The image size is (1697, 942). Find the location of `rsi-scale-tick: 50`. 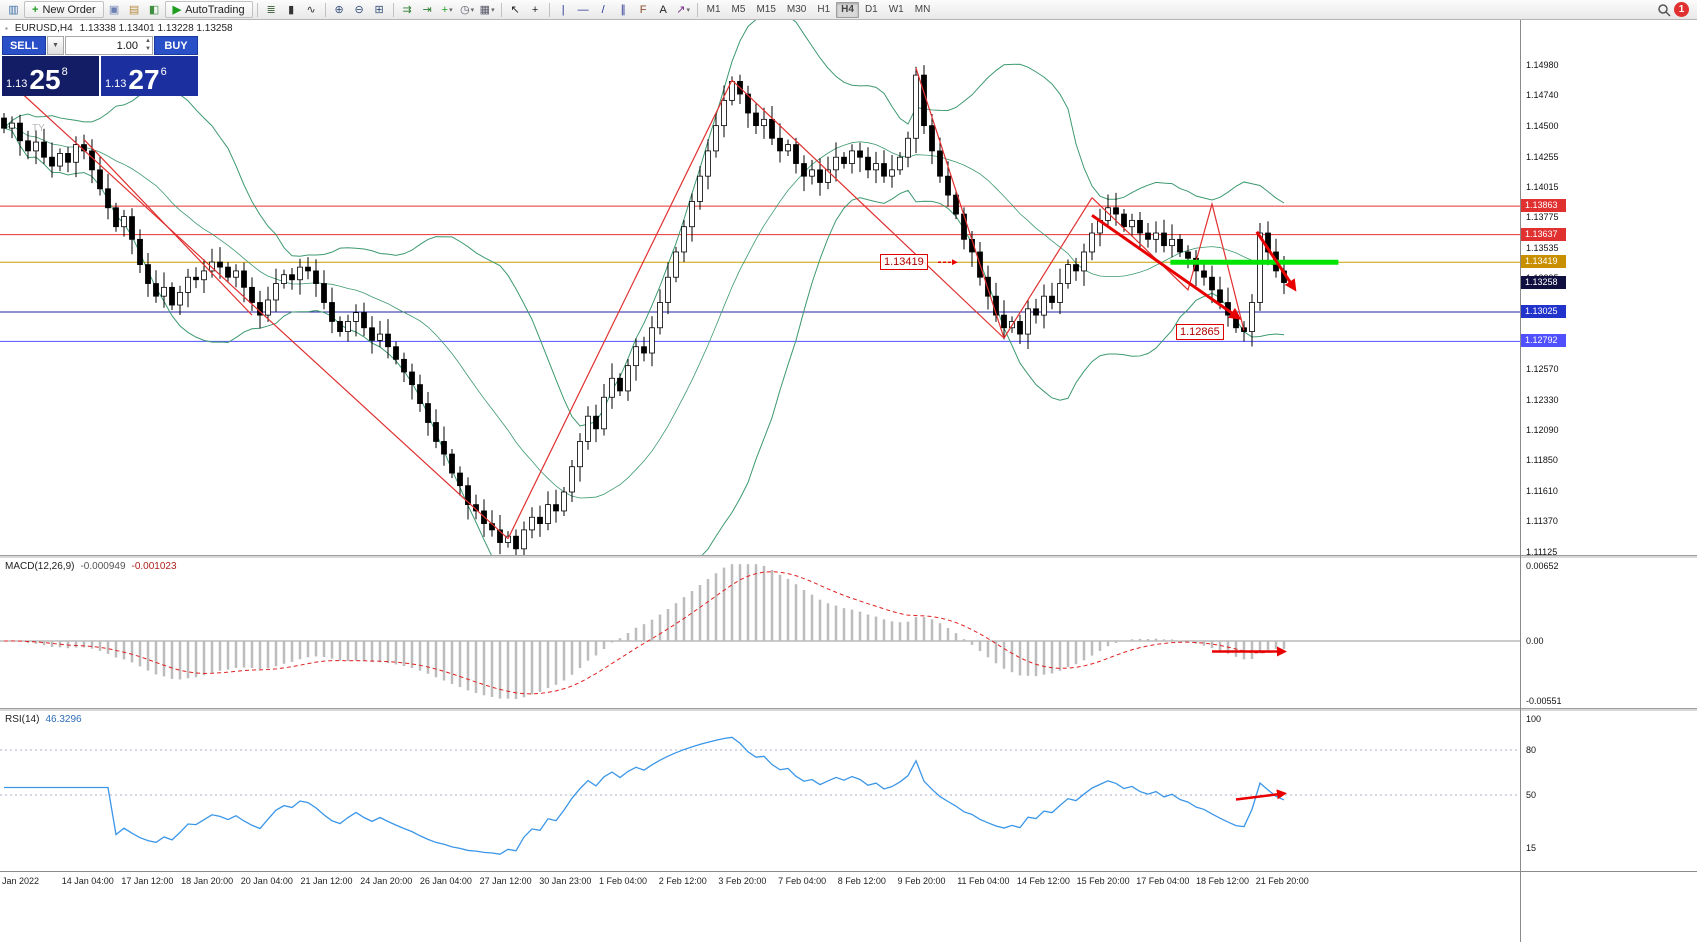

rsi-scale-tick: 50 is located at coordinates (1531, 795).